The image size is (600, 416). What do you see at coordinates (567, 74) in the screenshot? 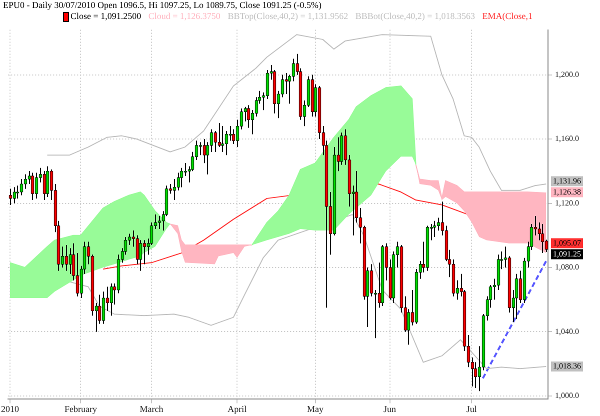
I see `y-tick-label: 1,200.0` at bounding box center [567, 74].